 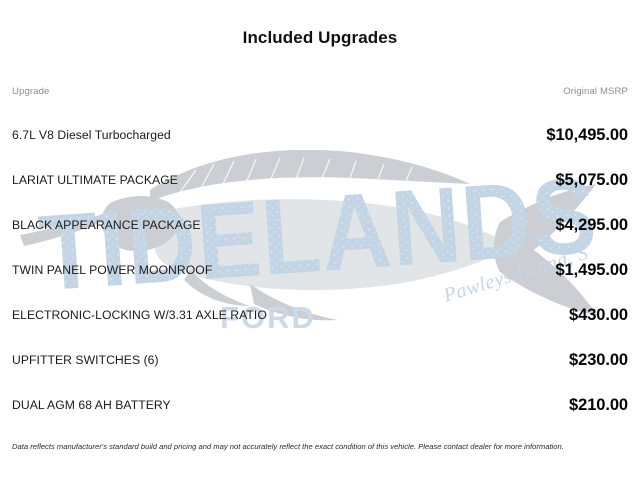 I want to click on table-row: UPFITTER SWITCHES (6) $230.00, so click(x=320, y=360).